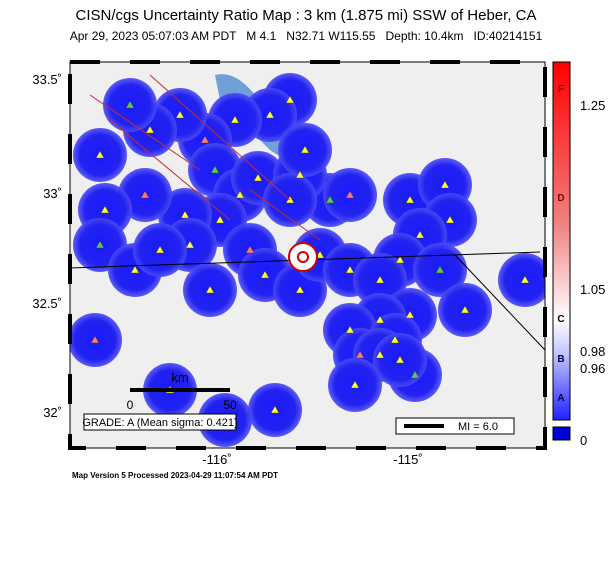 Image resolution: width=612 pixels, height=572 pixels. Describe the element at coordinates (478, 427) in the screenshot. I see `mi-legend: MI = 6.0` at that location.